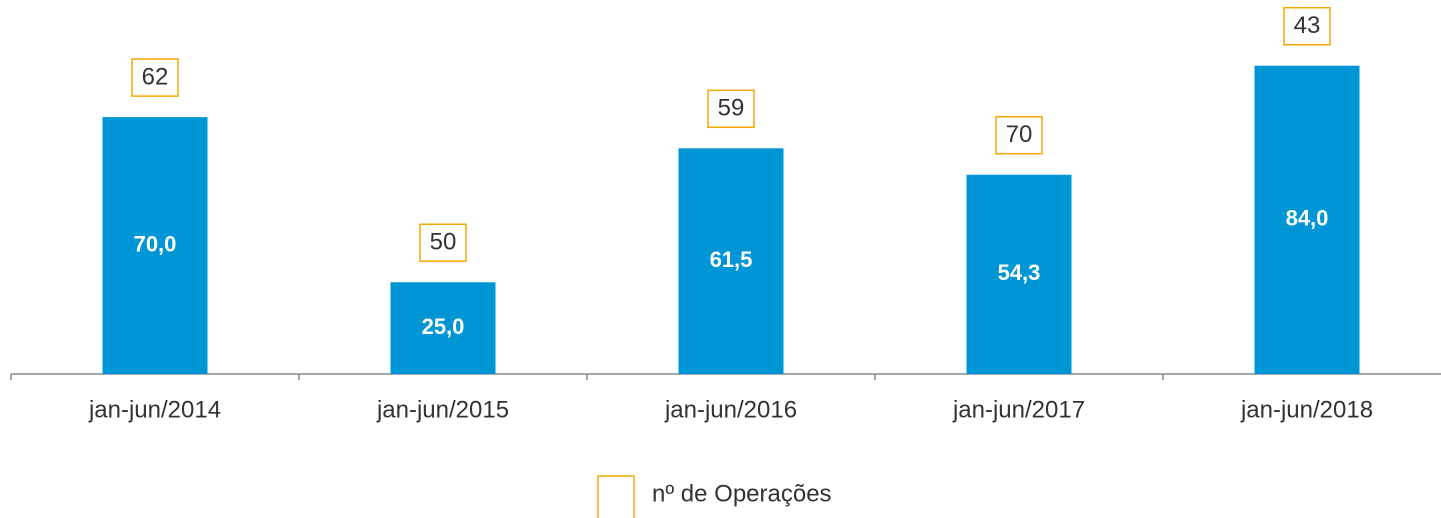 The image size is (1441, 518). What do you see at coordinates (154, 409) in the screenshot?
I see `x-tick-label: jan-jun/2014` at bounding box center [154, 409].